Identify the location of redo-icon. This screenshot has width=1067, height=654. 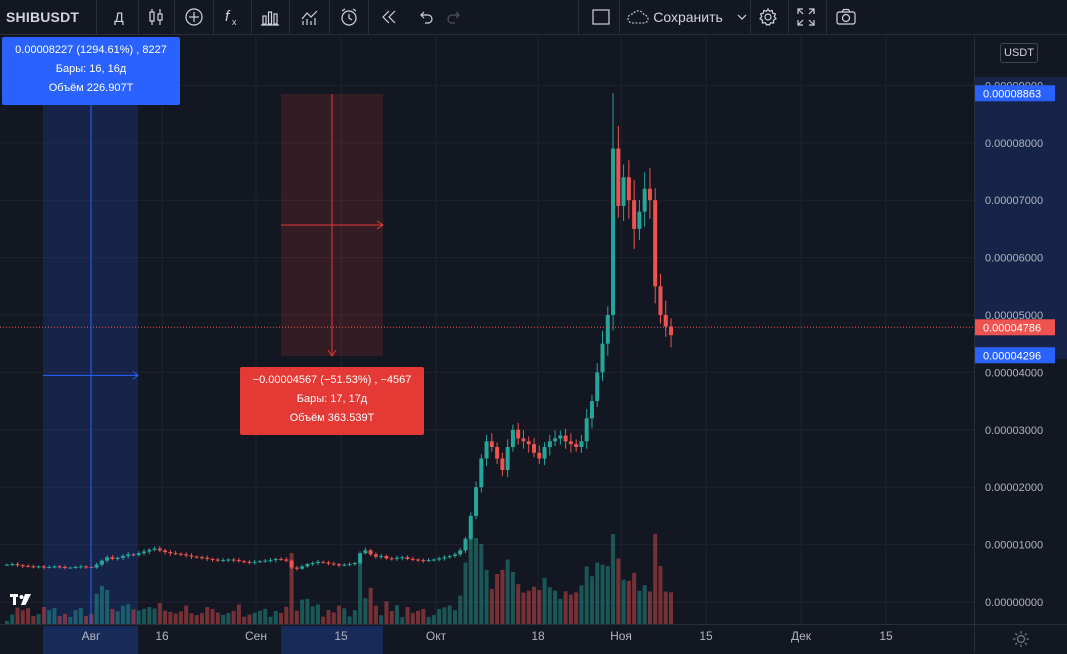
(454, 17).